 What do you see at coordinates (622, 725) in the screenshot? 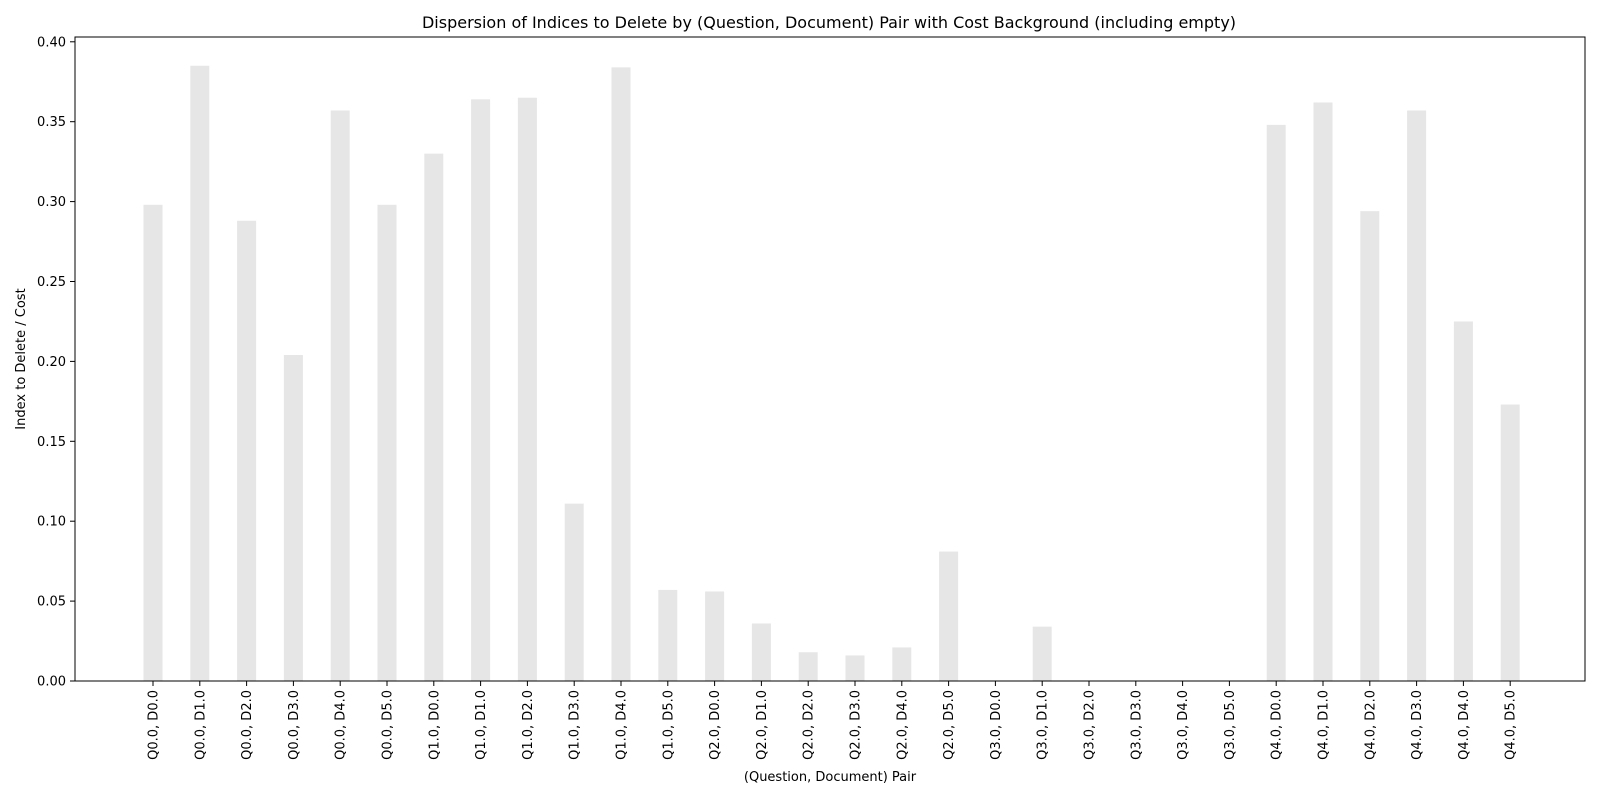
I see `x-tick-label: Q1.0, D4.0` at bounding box center [622, 725].